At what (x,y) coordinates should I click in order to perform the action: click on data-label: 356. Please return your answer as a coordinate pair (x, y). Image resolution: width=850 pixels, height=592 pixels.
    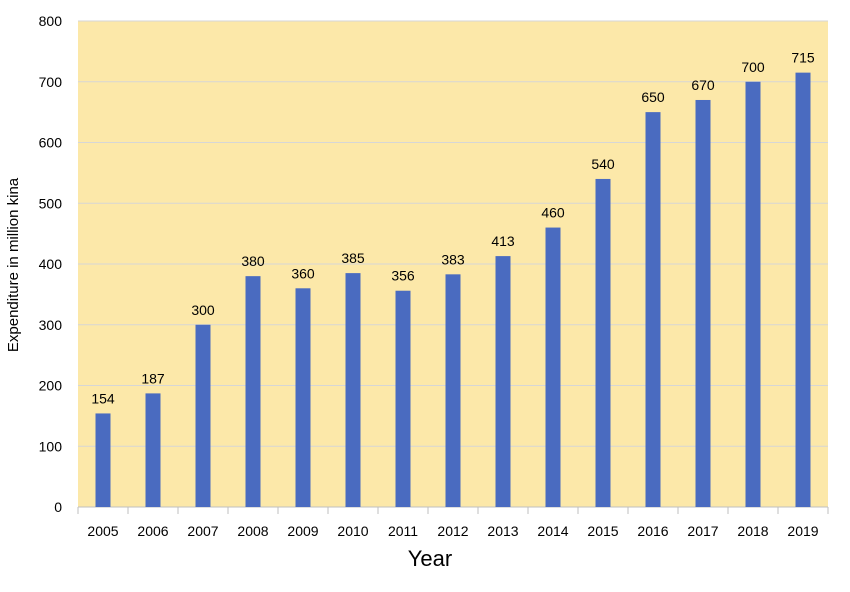
    Looking at the image, I should click on (403, 276).